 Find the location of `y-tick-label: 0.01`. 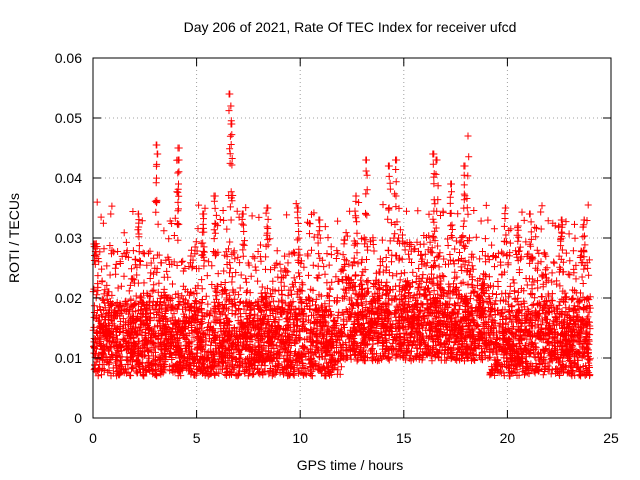

y-tick-label: 0.01 is located at coordinates (68, 358).